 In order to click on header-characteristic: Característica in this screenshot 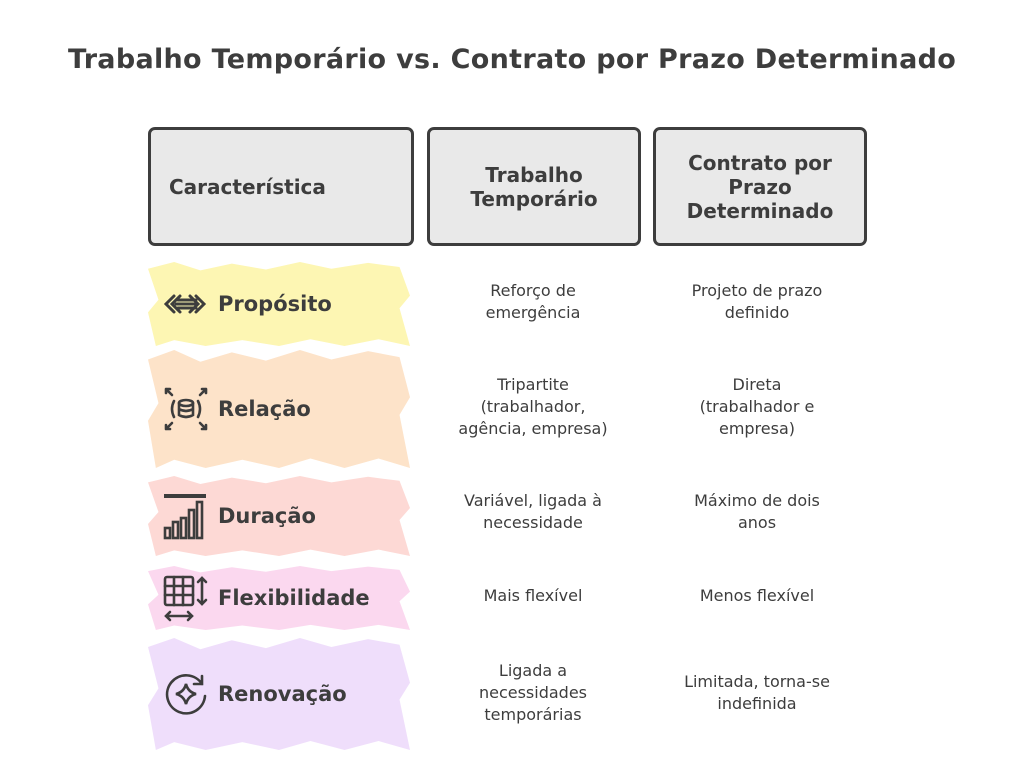, I will do `click(281, 186)`.